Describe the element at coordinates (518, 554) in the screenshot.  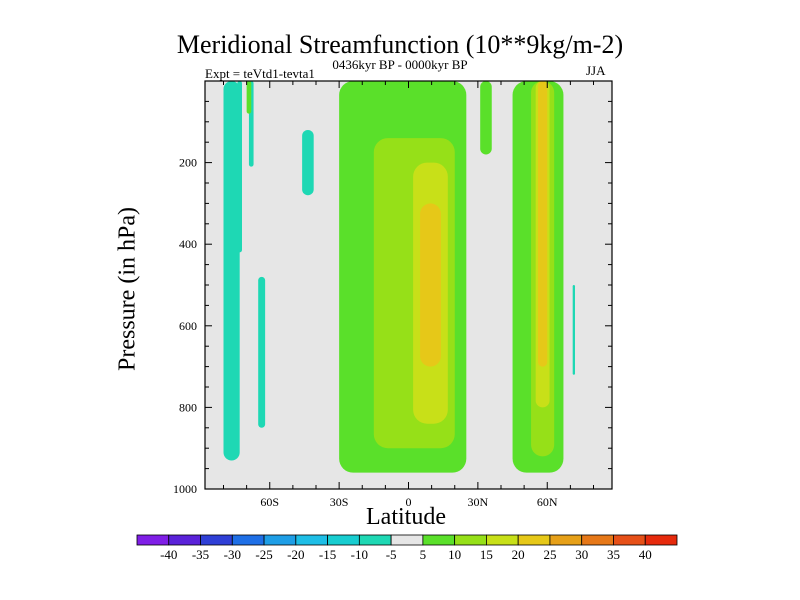
I see `colorbar-label: 20` at that location.